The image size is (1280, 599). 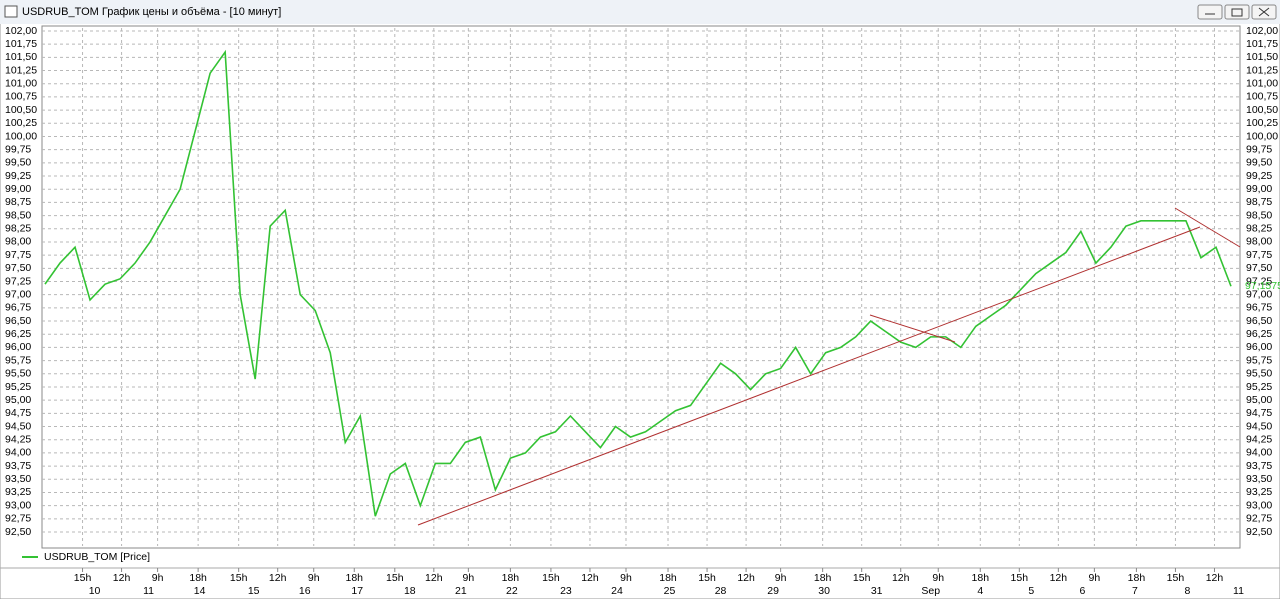 I want to click on minimize-button, so click(x=1210, y=12).